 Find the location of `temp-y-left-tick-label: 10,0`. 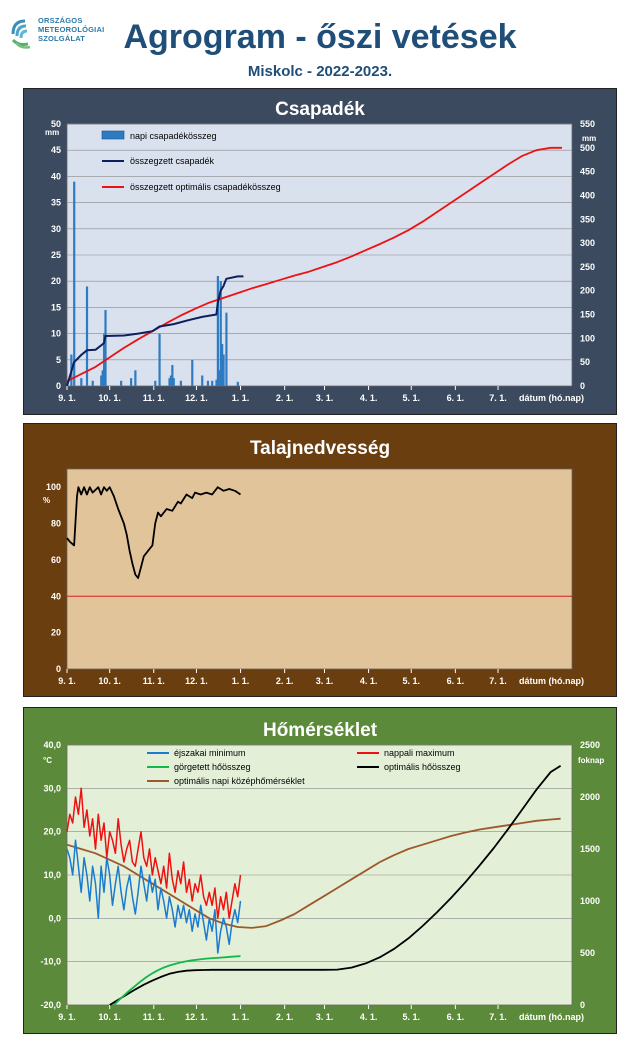

temp-y-left-tick-label: 10,0 is located at coordinates (52, 875).